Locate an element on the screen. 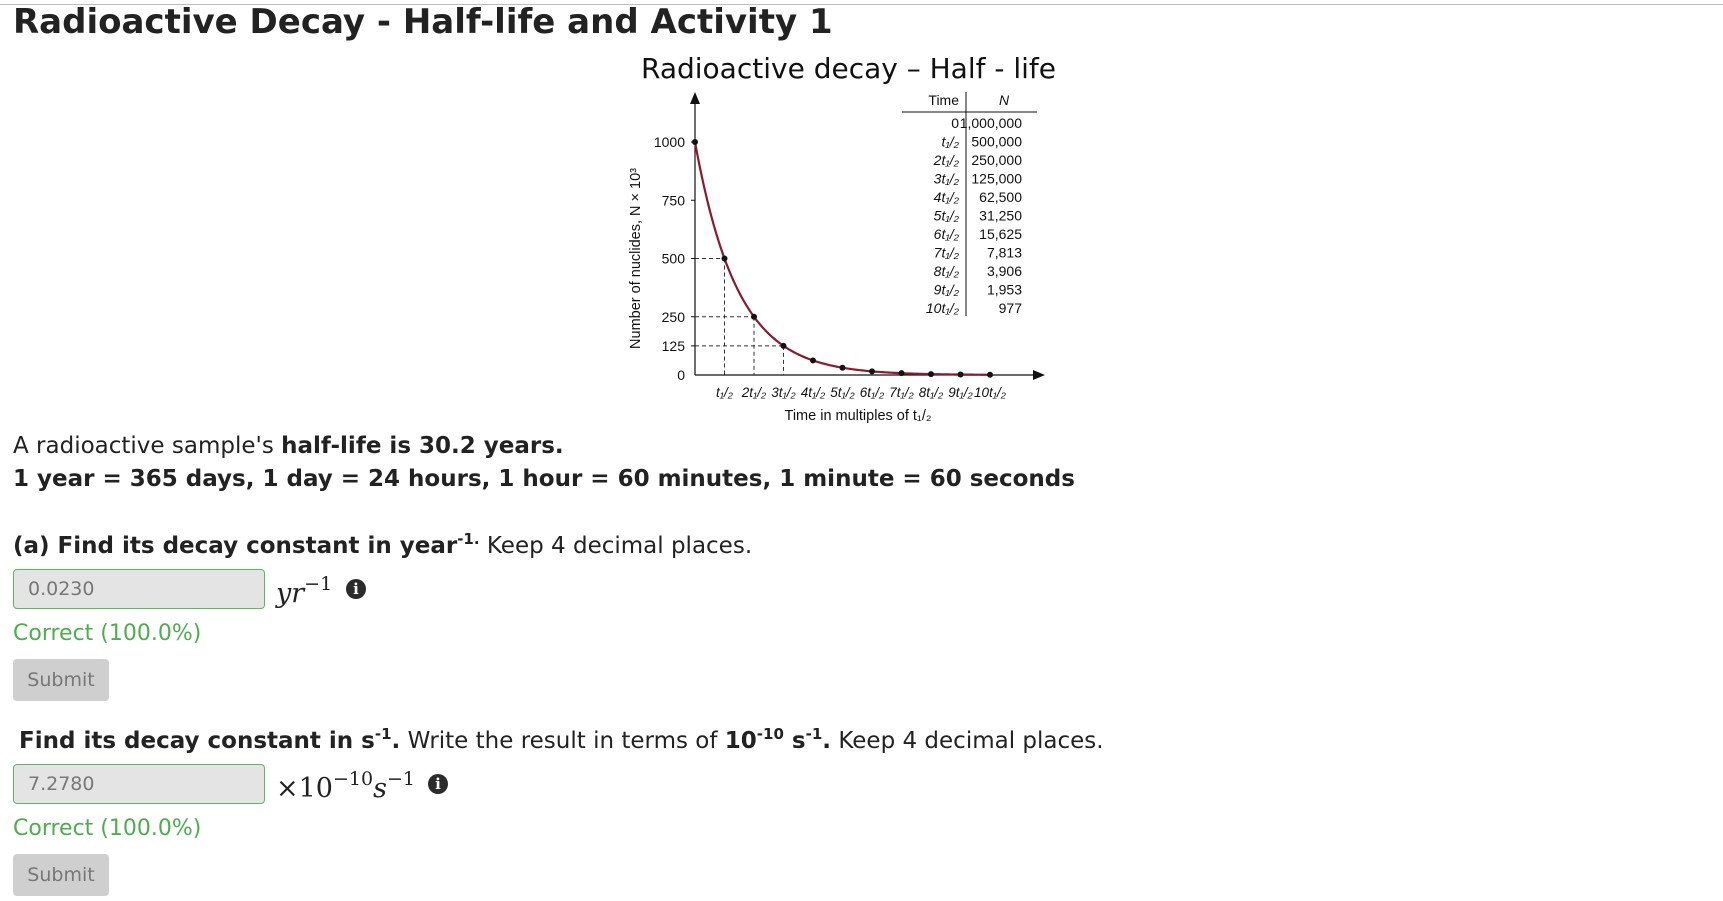  y-tick-label: 750 is located at coordinates (674, 200).